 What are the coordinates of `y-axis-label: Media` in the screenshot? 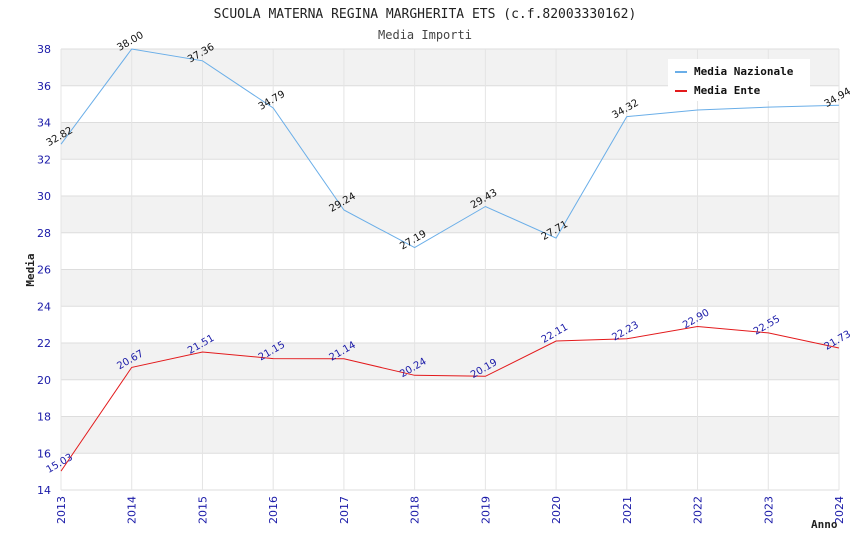 It's located at (30, 269).